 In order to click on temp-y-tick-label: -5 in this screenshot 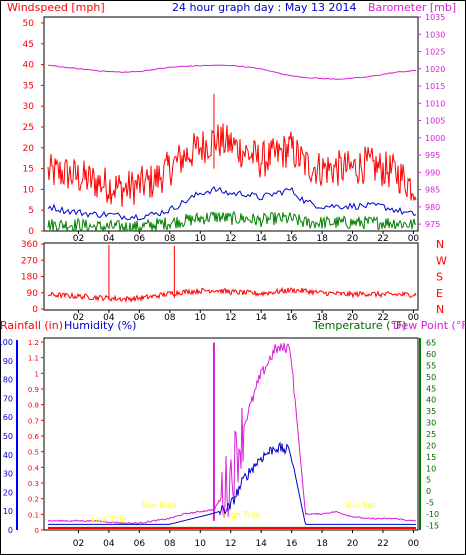, I will do `click(430, 503)`.